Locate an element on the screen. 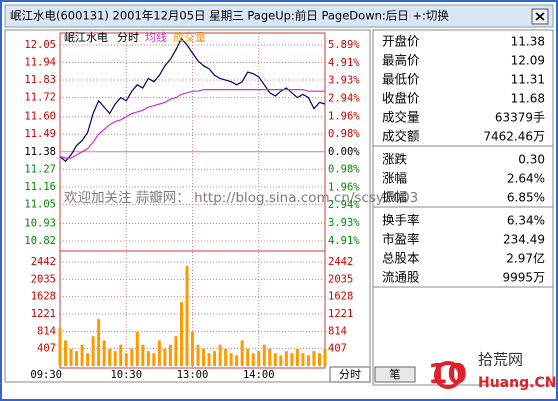 This screenshot has height=401, width=558. tab-label: 分时 is located at coordinates (350, 374).